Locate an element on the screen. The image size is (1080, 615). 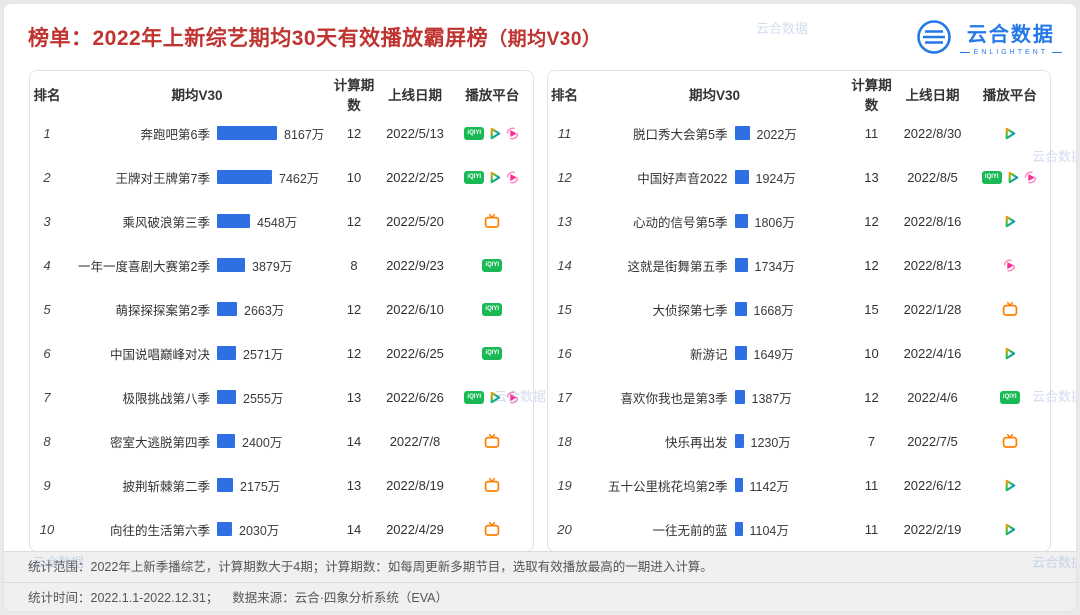
col-header-date: 上线日期 is located at coordinates (932, 95).